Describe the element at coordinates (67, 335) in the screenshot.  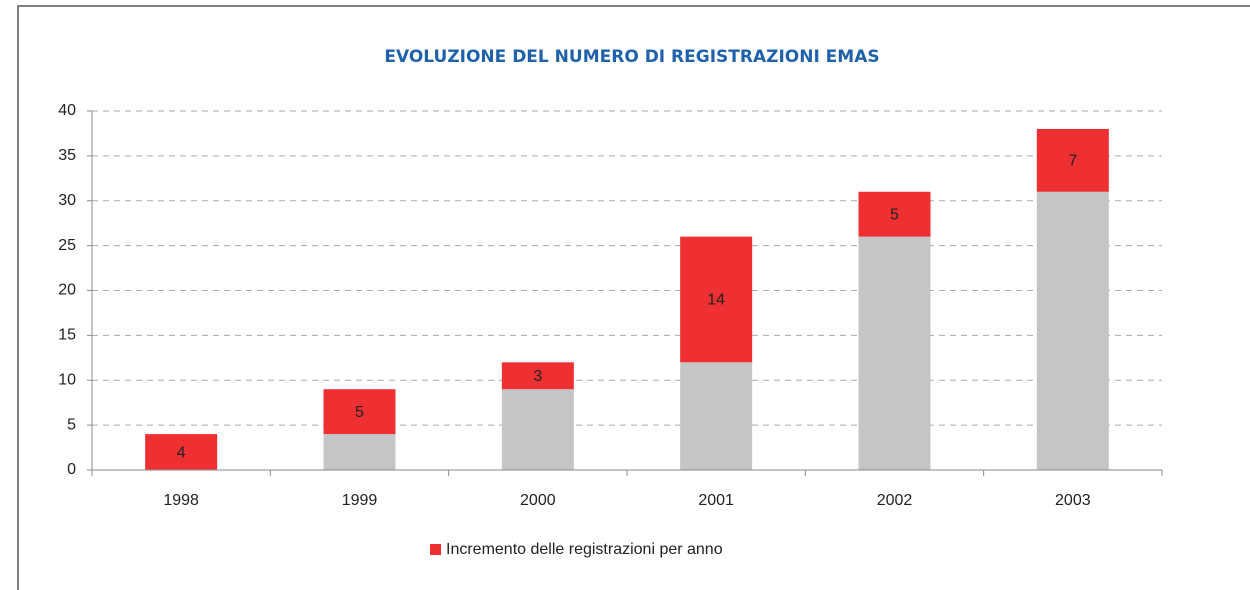
I see `y-tick-label: 15` at that location.